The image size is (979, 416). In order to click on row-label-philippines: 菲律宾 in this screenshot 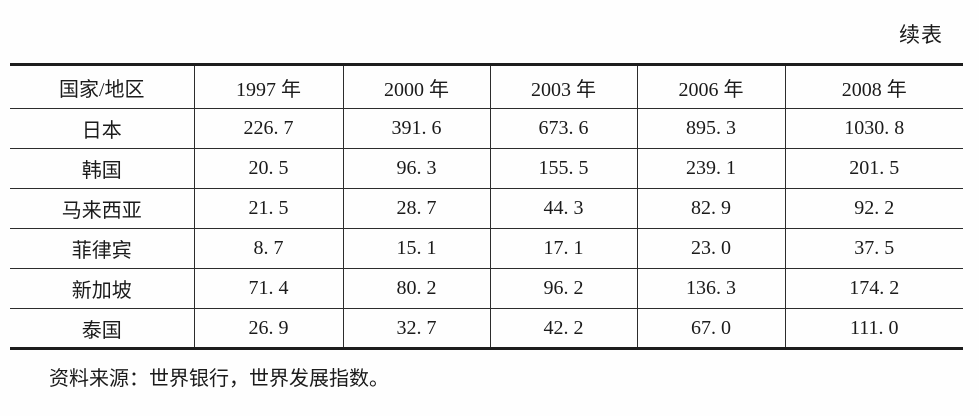, I will do `click(102, 248)`.